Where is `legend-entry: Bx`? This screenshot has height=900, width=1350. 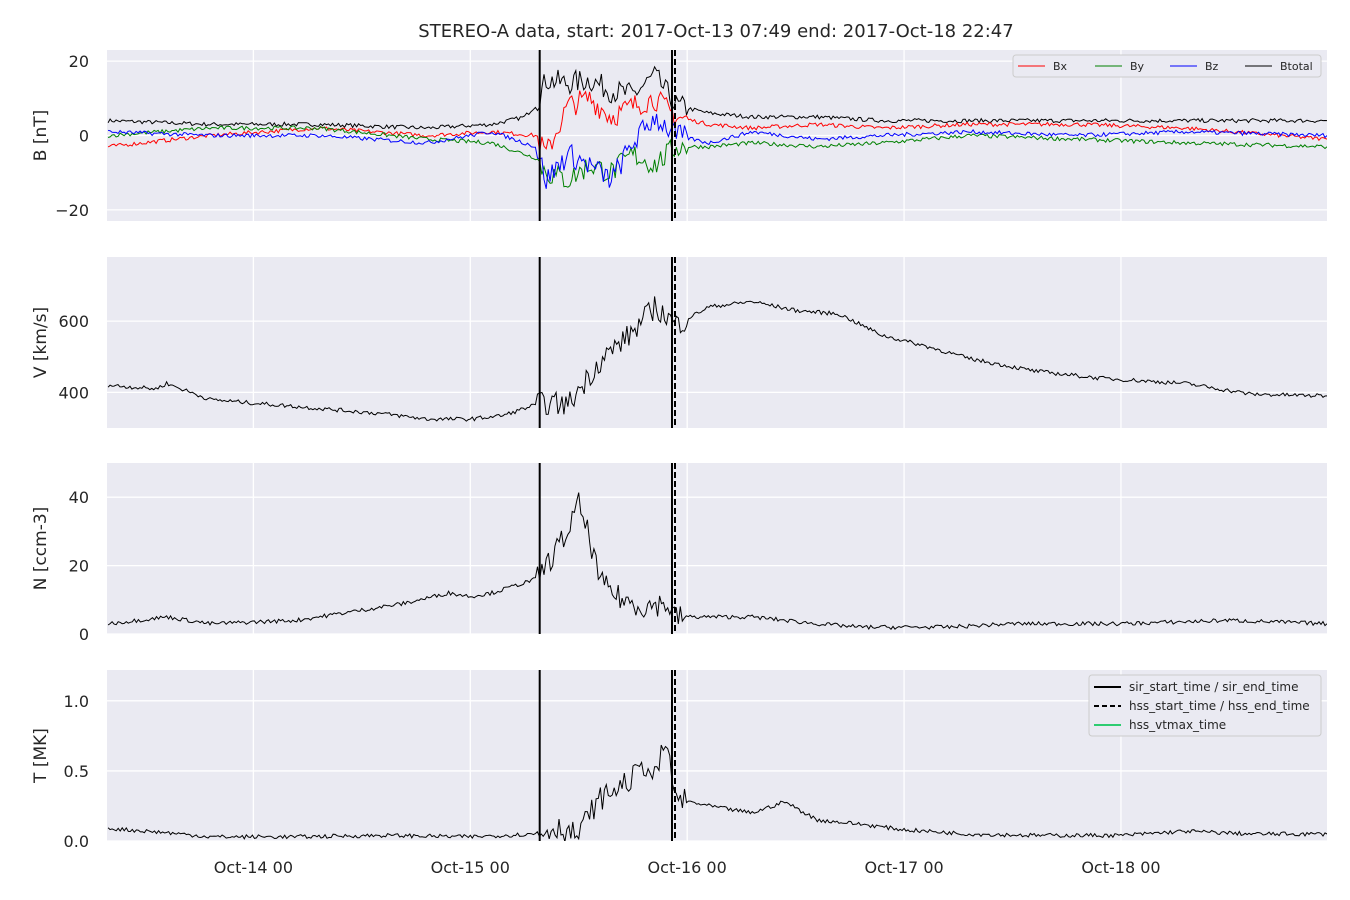 legend-entry: Bx is located at coordinates (1060, 66).